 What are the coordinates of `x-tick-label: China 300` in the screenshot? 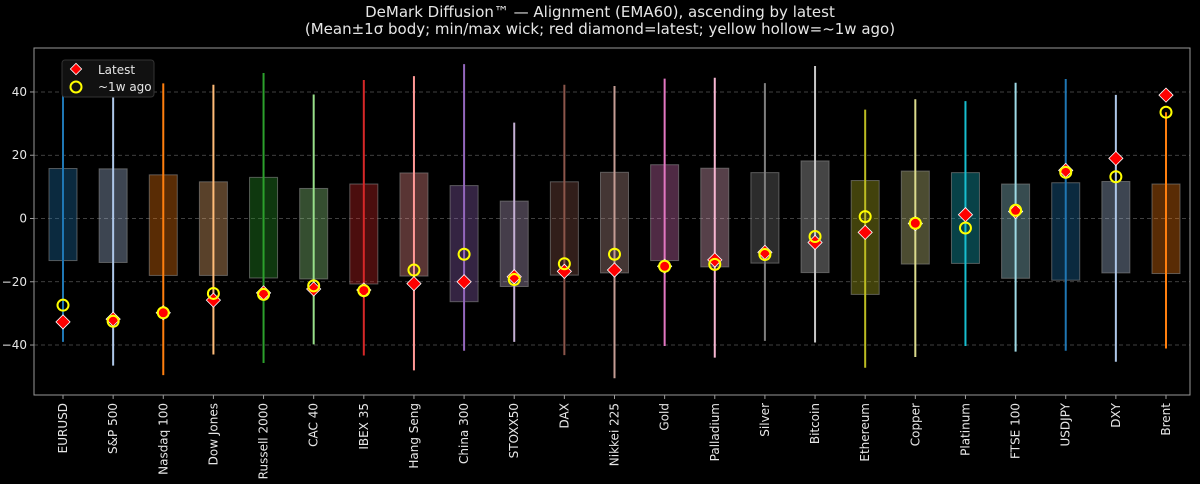 It's located at (464, 433).